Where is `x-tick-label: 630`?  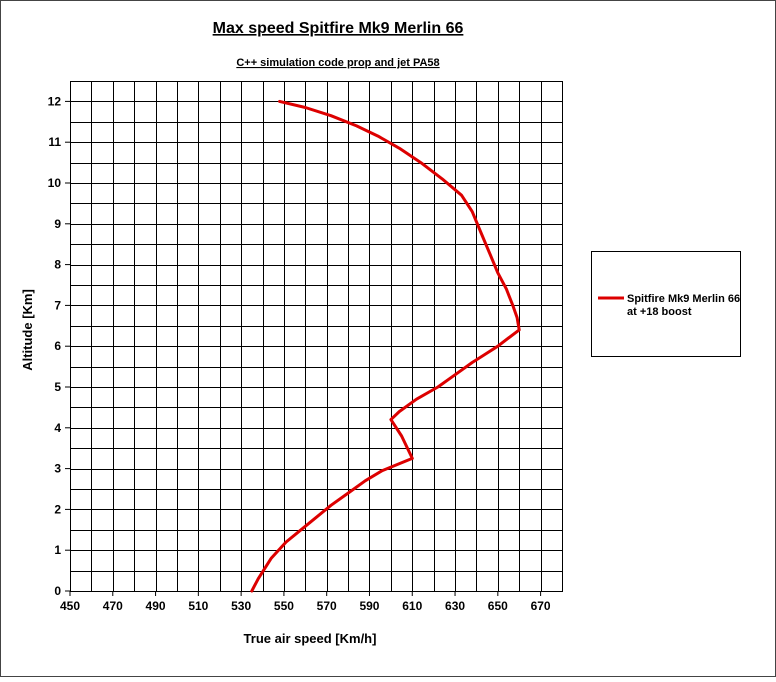 x-tick-label: 630 is located at coordinates (455, 606).